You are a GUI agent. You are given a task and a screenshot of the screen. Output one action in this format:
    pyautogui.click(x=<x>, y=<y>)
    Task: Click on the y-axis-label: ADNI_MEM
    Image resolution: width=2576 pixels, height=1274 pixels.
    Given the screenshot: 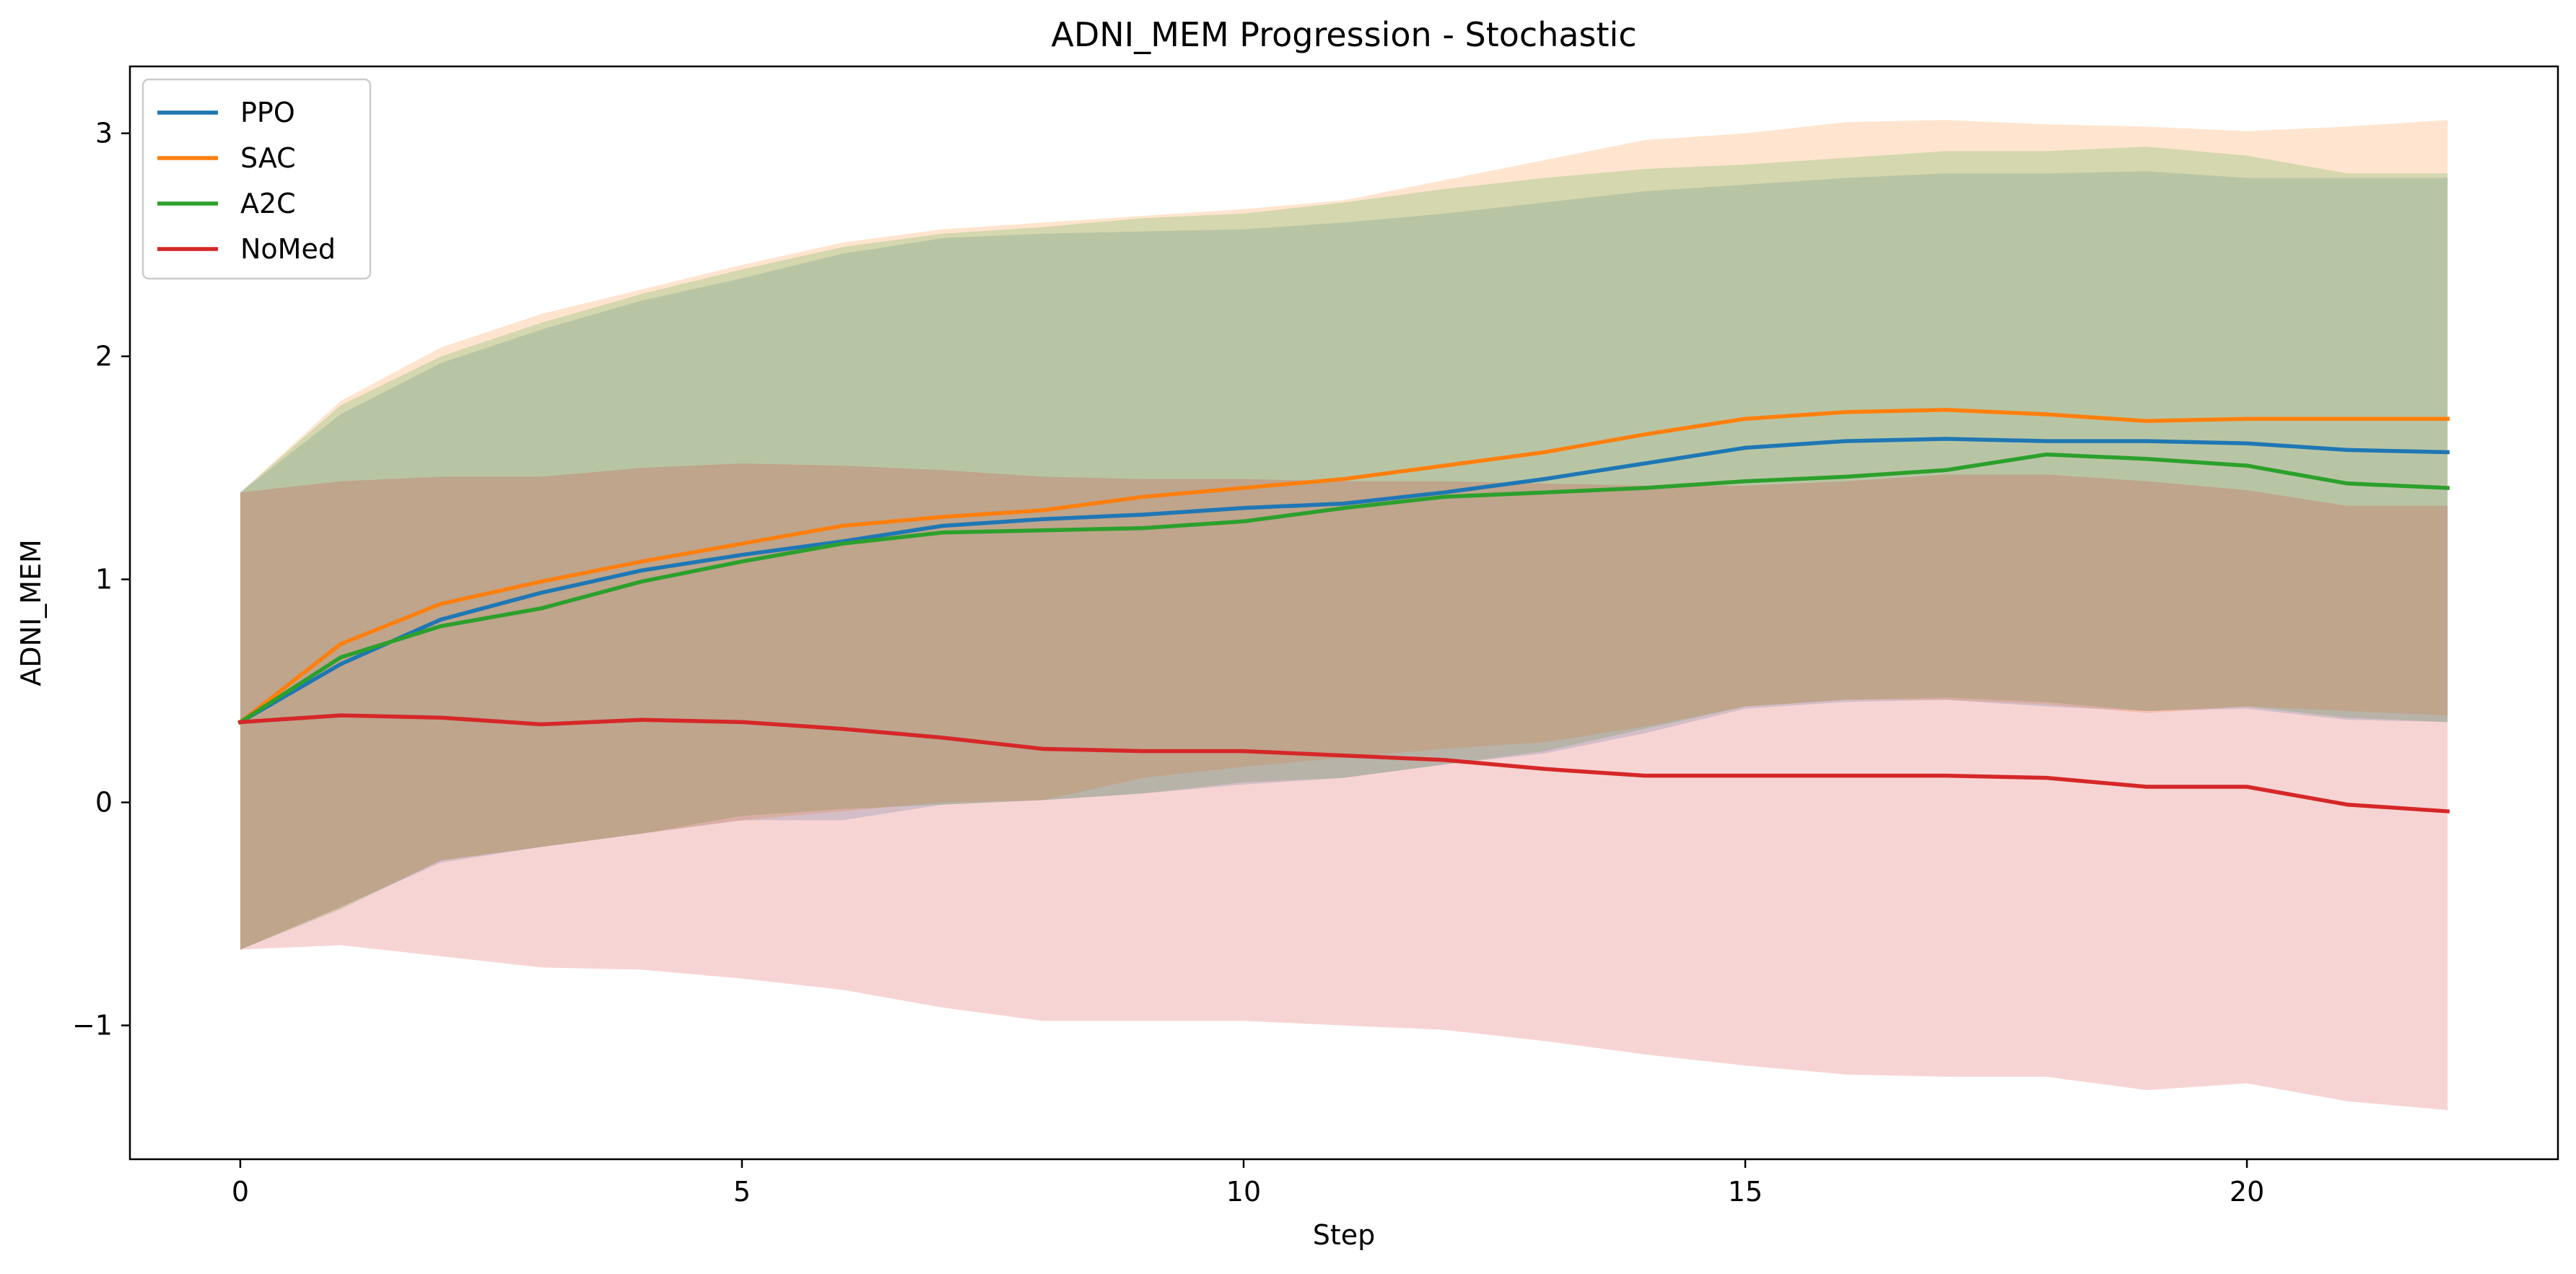 What is the action you would take?
    pyautogui.click(x=31, y=613)
    